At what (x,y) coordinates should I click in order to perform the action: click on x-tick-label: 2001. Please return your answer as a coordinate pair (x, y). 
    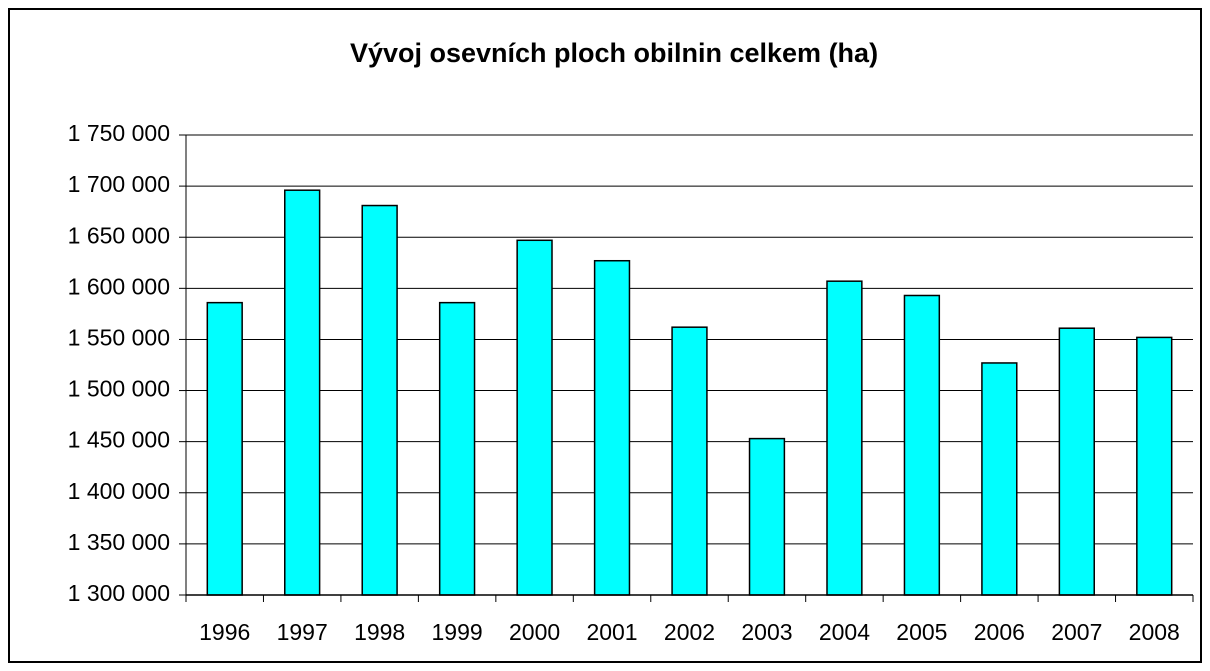
    Looking at the image, I should click on (611, 632).